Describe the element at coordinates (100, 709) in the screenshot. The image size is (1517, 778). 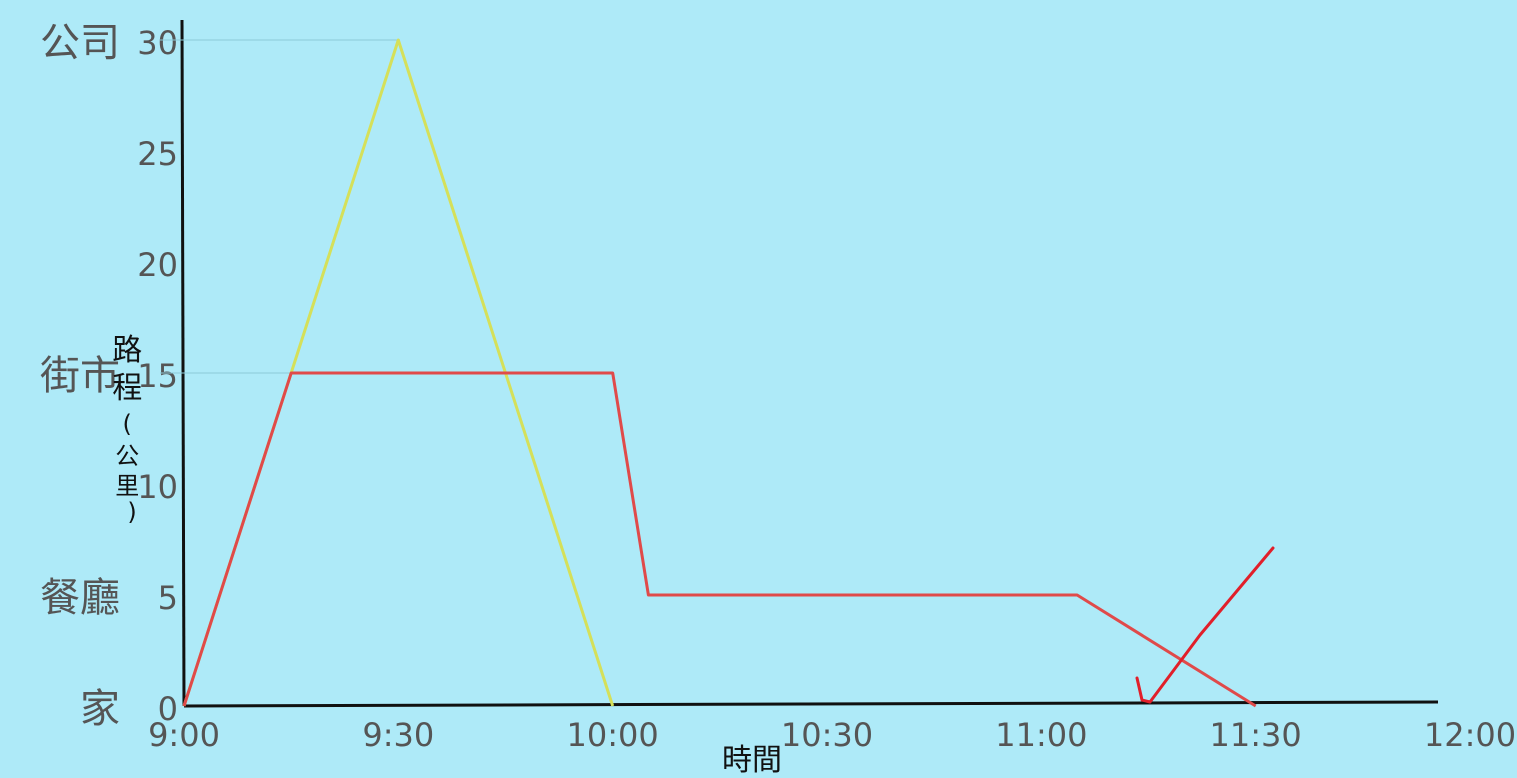
I see `place-label: 家` at that location.